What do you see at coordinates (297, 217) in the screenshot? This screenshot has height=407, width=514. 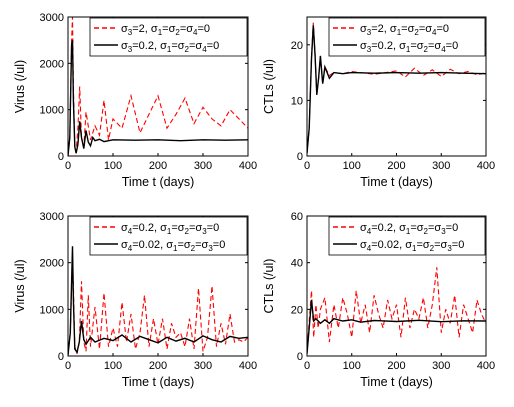 I see `y-tick-label: 60` at bounding box center [297, 217].